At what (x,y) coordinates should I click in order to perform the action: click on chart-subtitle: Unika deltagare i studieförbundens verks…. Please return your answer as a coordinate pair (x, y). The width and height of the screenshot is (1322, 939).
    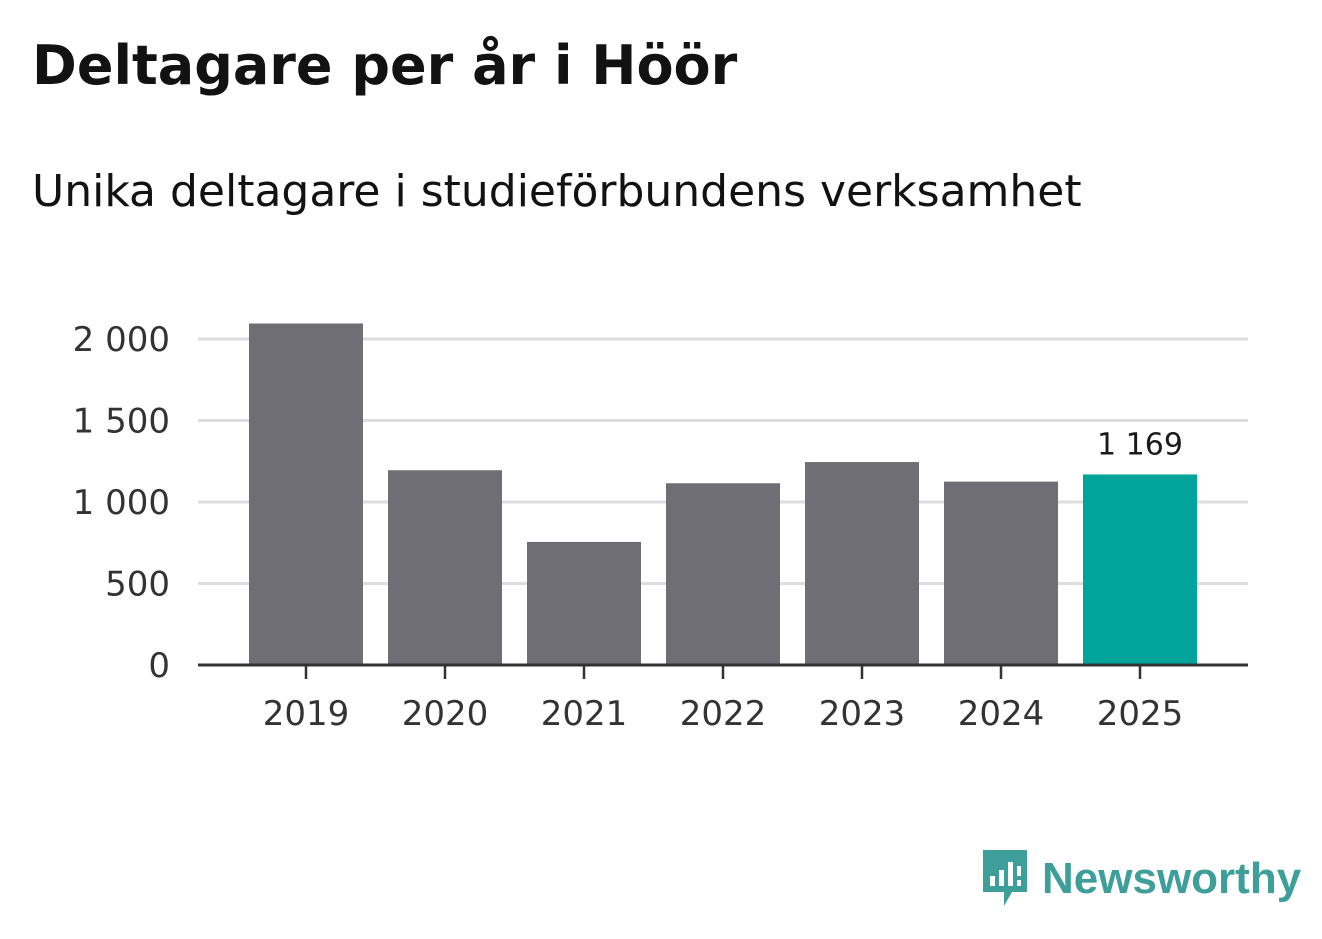
    Looking at the image, I should click on (557, 191).